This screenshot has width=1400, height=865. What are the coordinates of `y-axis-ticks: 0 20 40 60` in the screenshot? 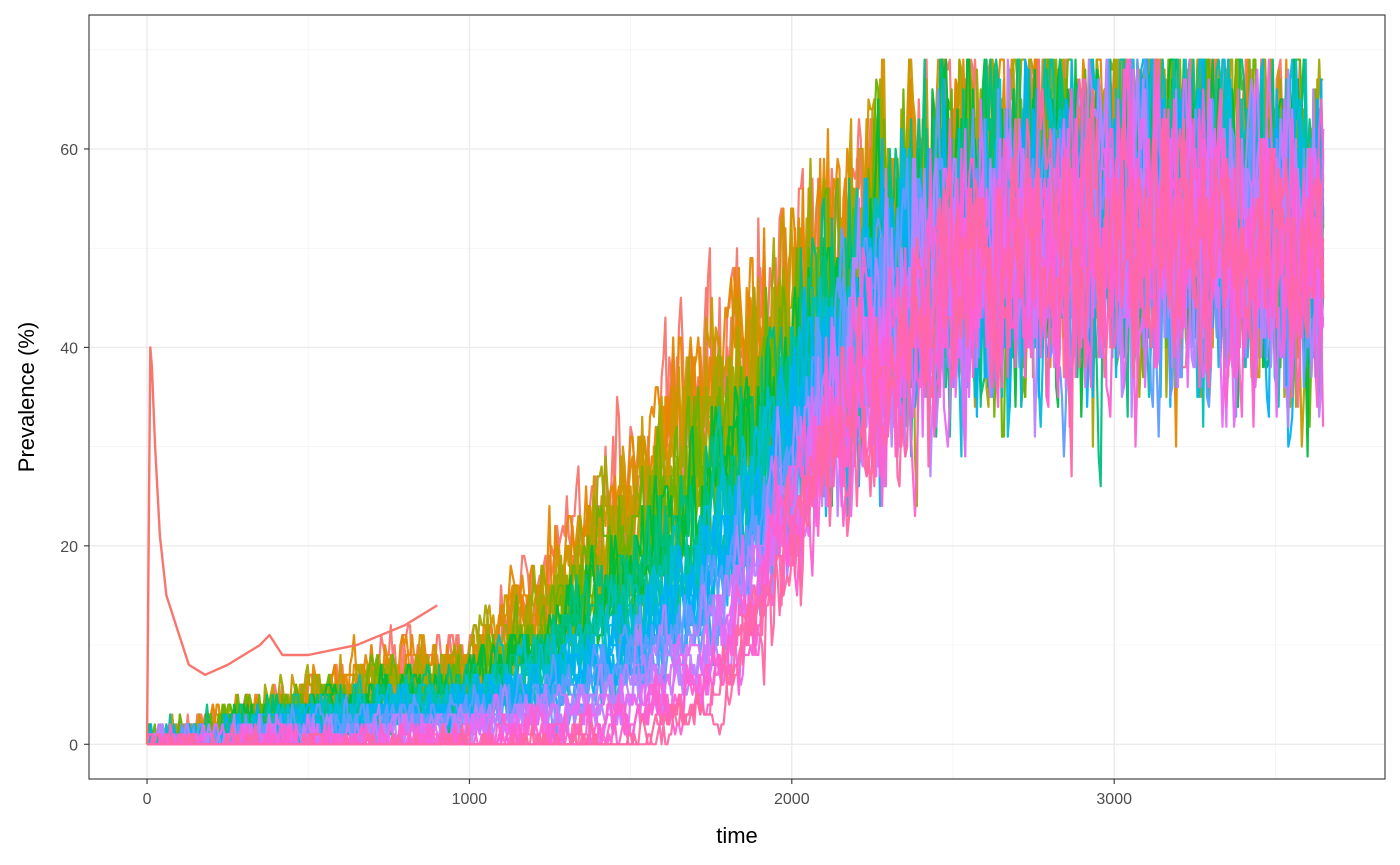 It's located at (74, 448).